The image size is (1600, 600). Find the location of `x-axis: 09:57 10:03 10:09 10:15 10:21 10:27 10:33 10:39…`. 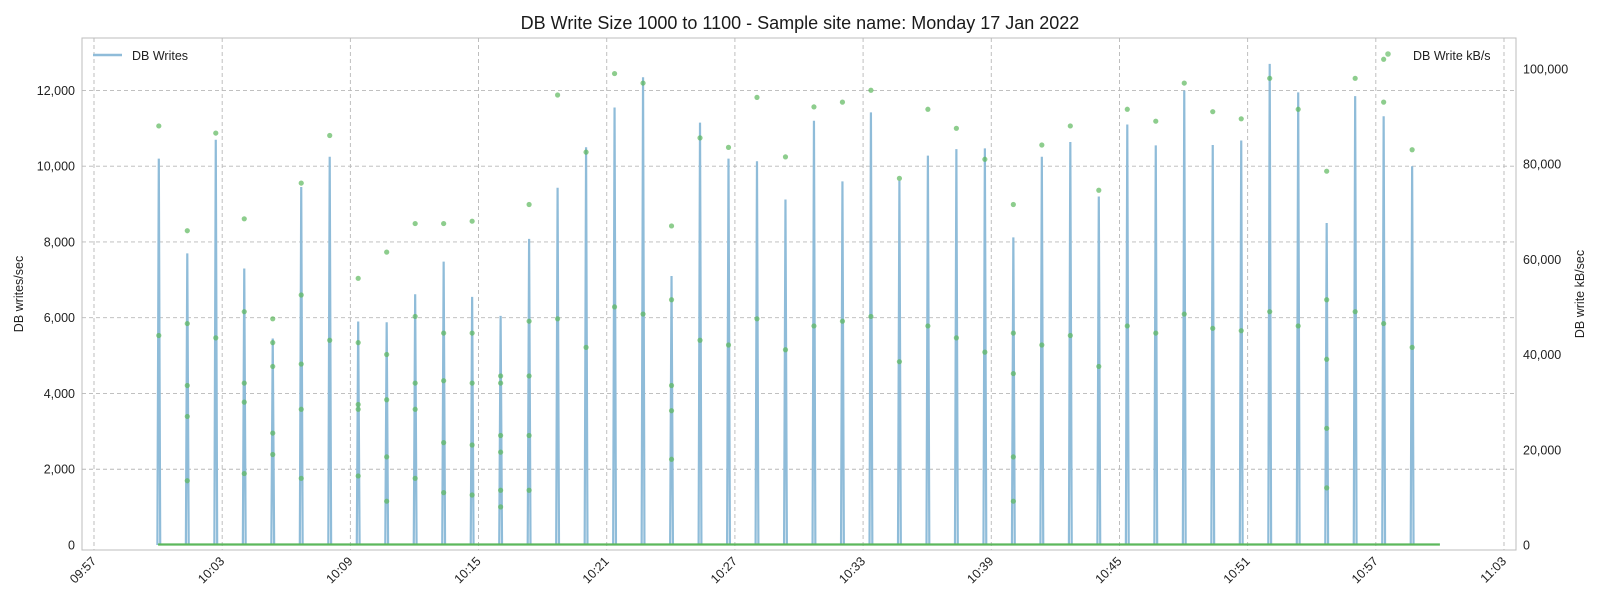

x-axis: 09:57 10:03 10:09 10:15 10:21 10:27 10:33 10:39… is located at coordinates (788, 570).